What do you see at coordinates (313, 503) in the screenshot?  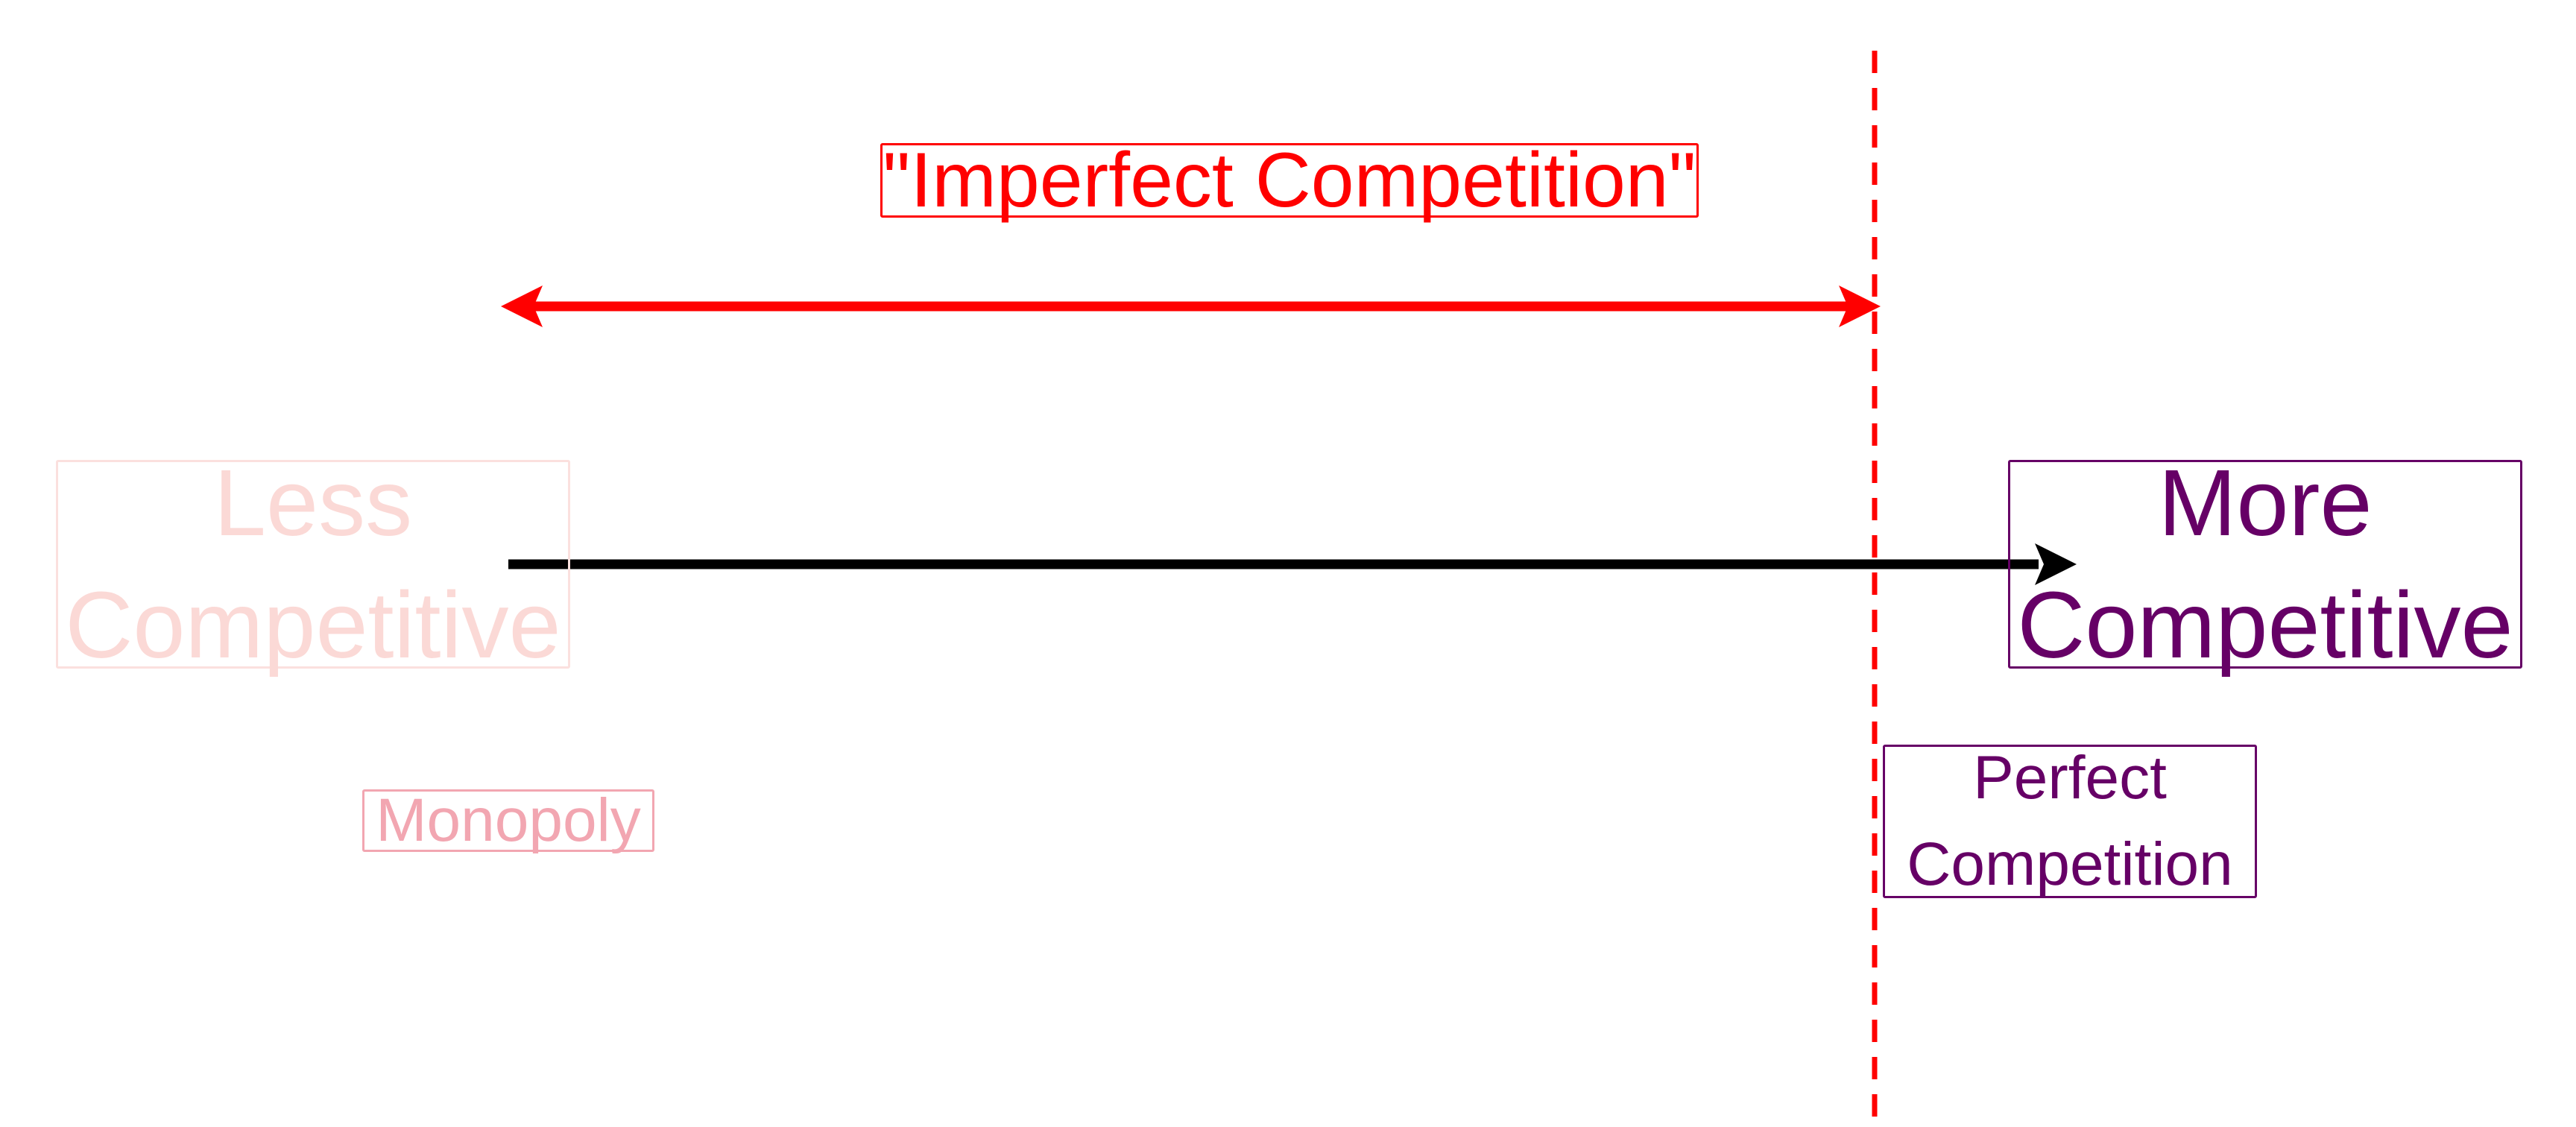 I see `less-competitive-line1: Less` at bounding box center [313, 503].